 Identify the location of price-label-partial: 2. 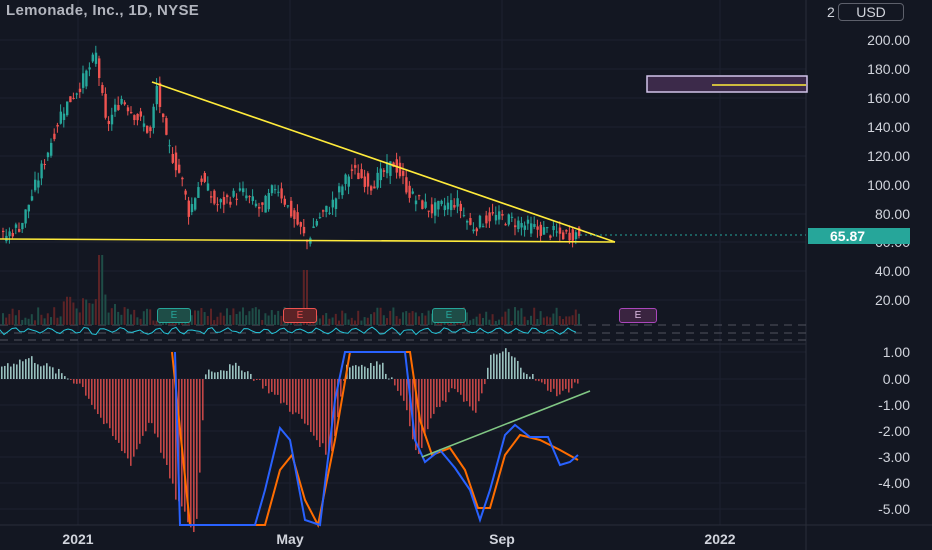
(831, 12).